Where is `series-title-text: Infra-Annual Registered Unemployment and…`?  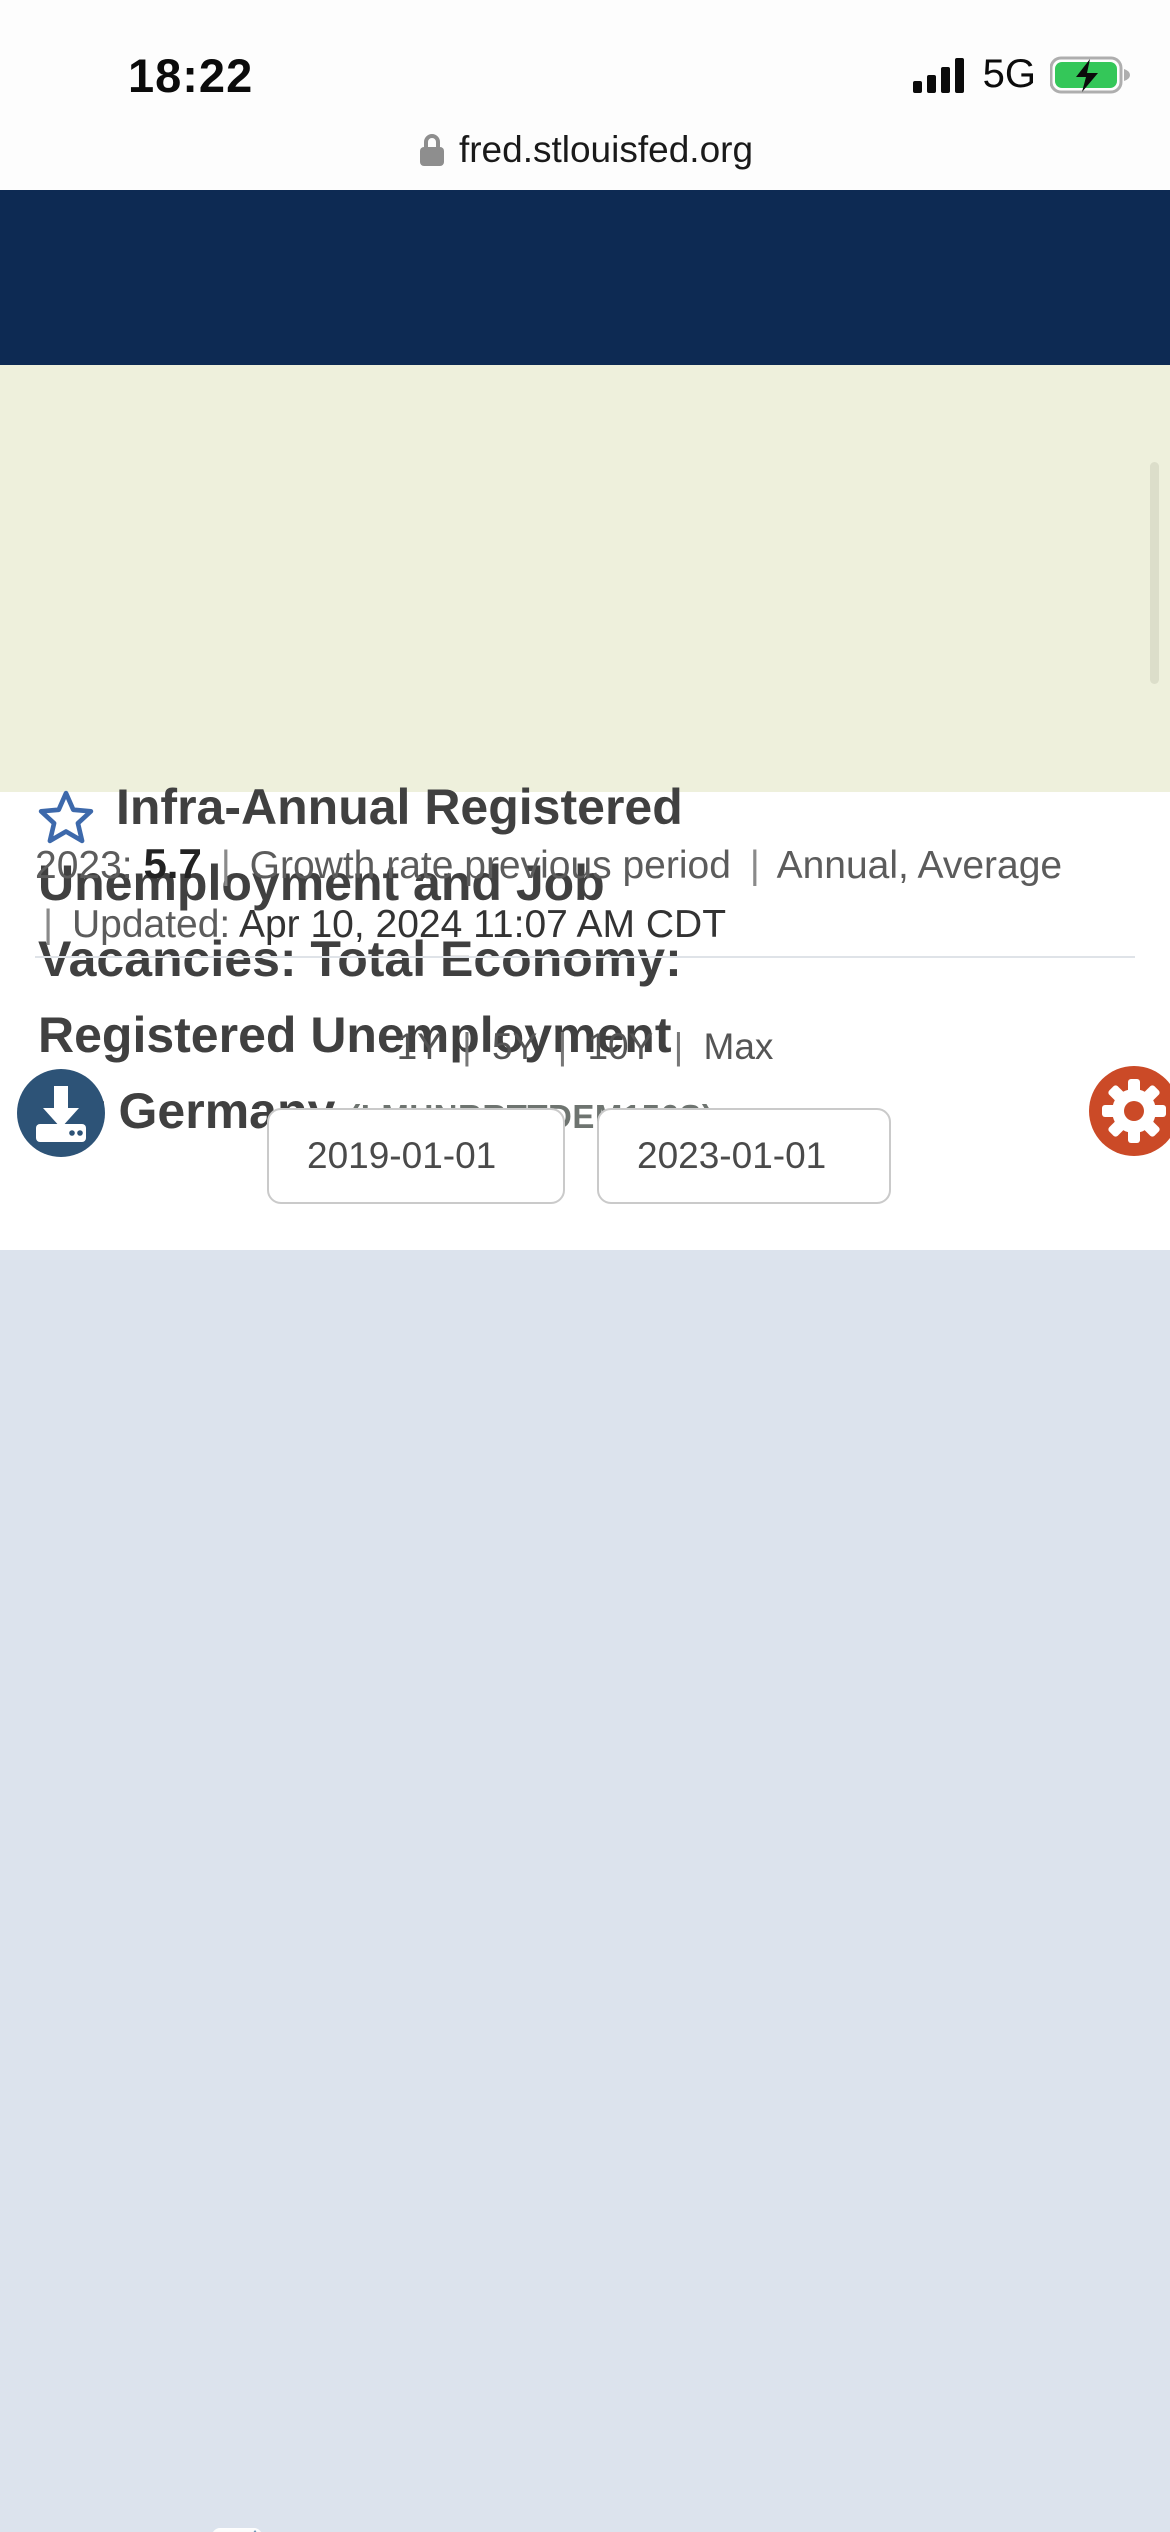 series-title-text: Infra-Annual Registered Unemployment and… is located at coordinates (360, 959).